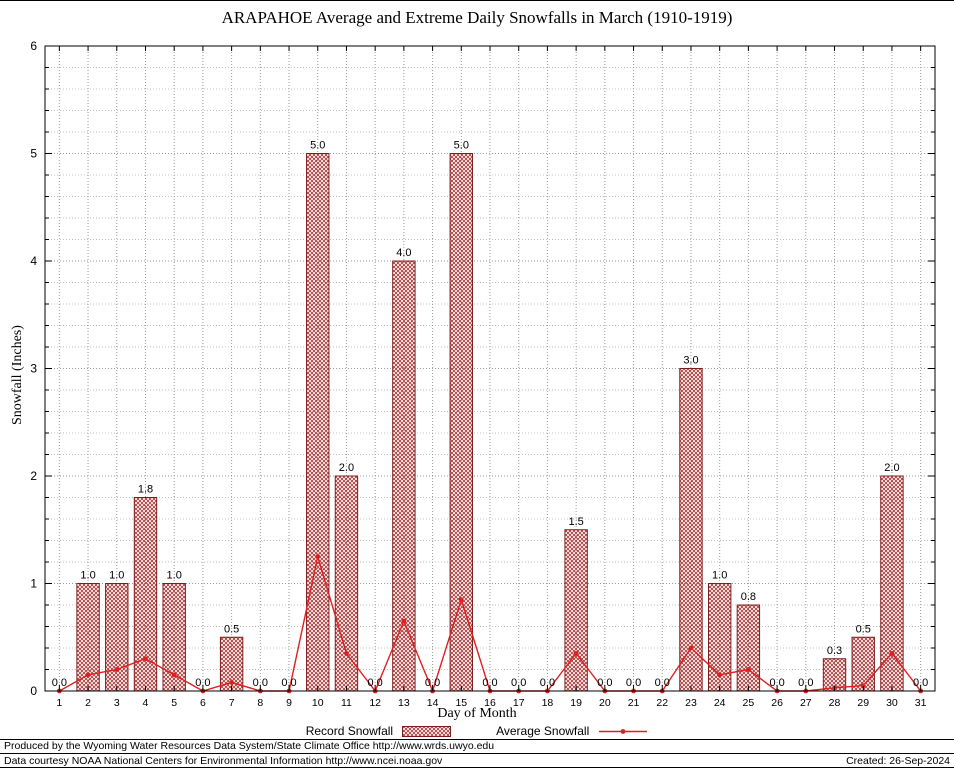 Image resolution: width=954 pixels, height=768 pixels. What do you see at coordinates (427, 731) in the screenshot?
I see `record-snowfall-swatch` at bounding box center [427, 731].